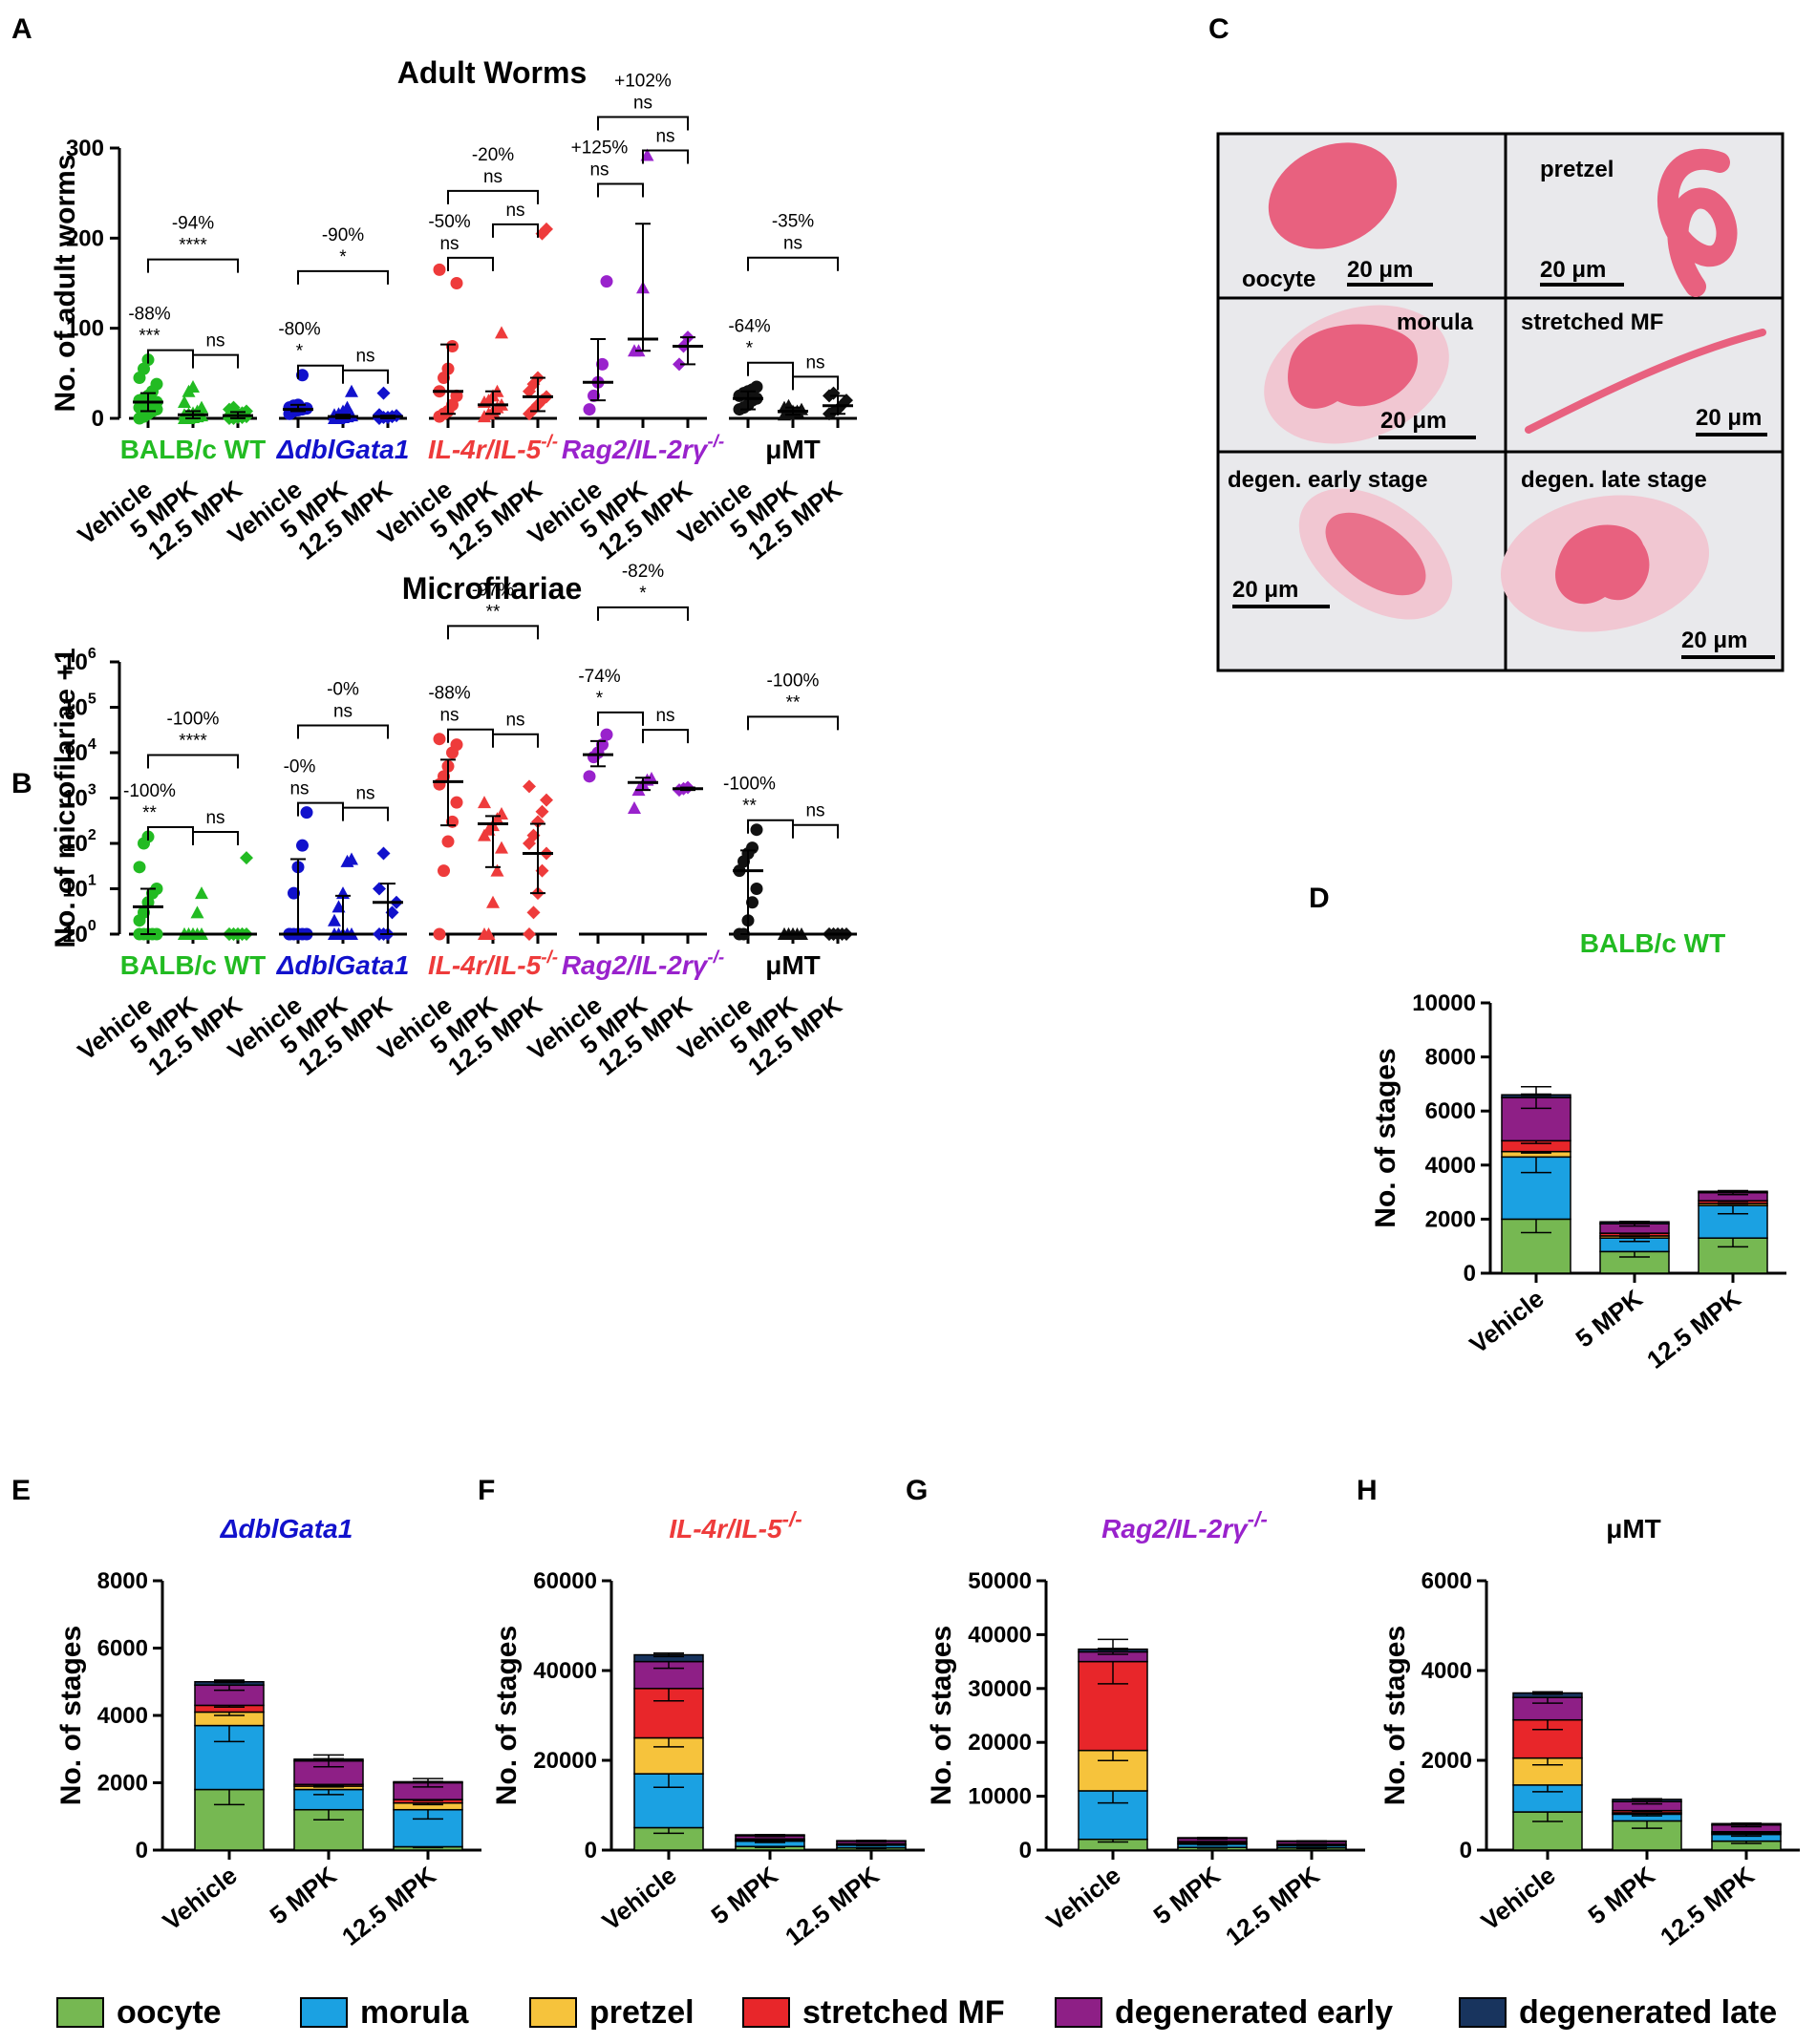  I want to click on chart-title-text: IL-4r/IL-5, so click(725, 1529).